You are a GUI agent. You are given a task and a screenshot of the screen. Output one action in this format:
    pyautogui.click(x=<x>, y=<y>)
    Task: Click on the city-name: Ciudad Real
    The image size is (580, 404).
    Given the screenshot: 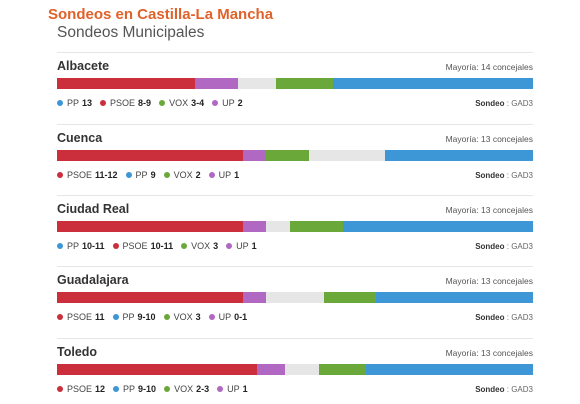 What is the action you would take?
    pyautogui.click(x=93, y=209)
    